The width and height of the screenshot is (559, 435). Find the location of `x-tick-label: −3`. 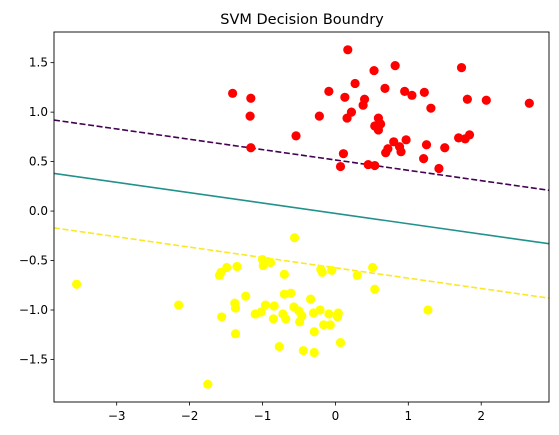

x-tick-label: −3 is located at coordinates (117, 416).